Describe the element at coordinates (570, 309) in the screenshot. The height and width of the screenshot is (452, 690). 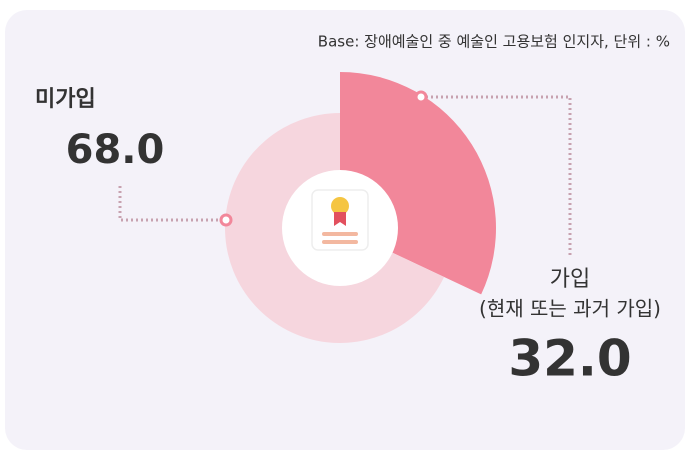
I see `annotation: (현재 또는 과거 가입)` at that location.